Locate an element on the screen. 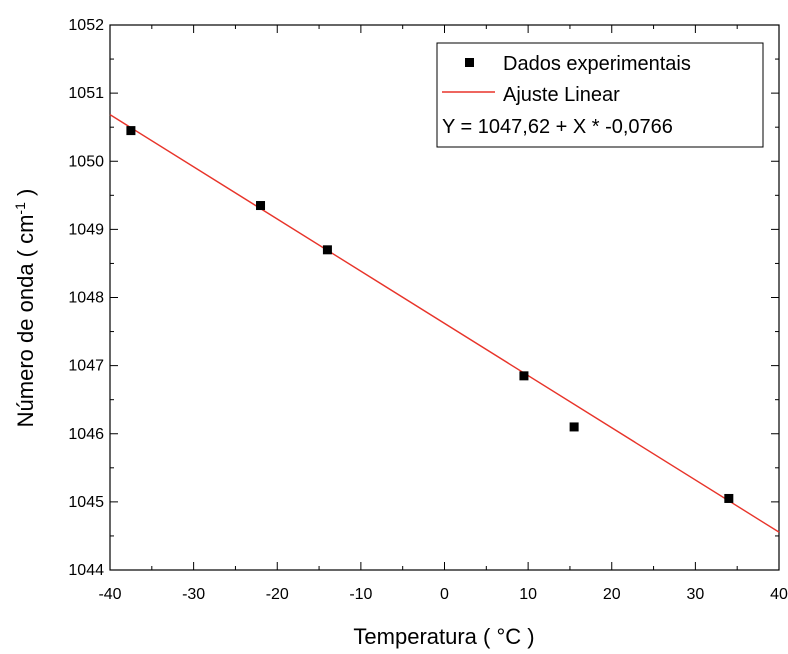 This screenshot has width=788, height=654. y-tick-label: 1051 is located at coordinates (86, 93).